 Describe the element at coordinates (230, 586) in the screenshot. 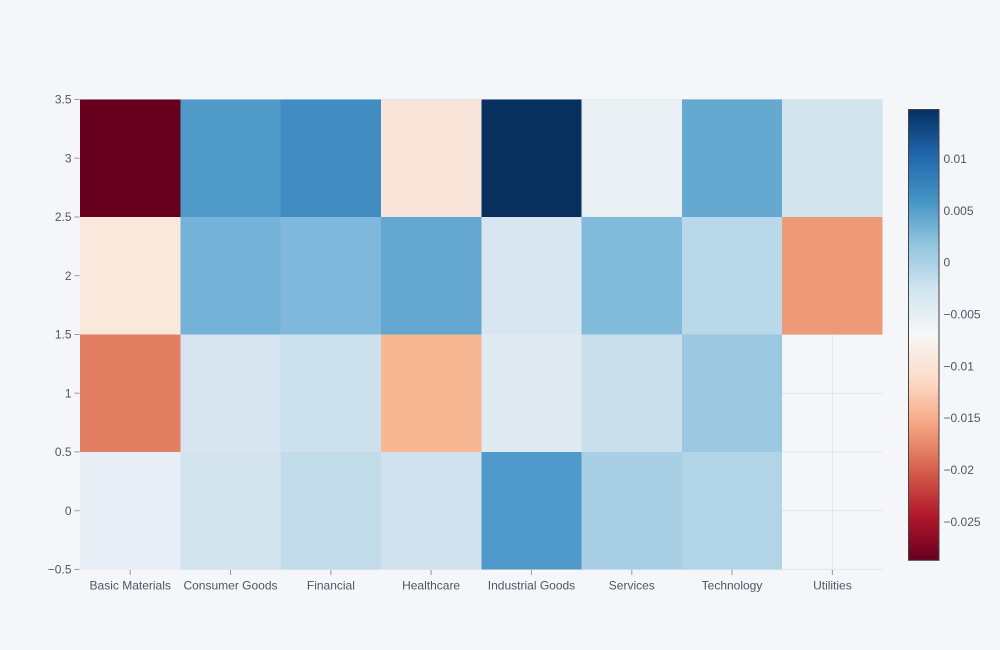

I see `svg-text: Consumer Goods` at that location.